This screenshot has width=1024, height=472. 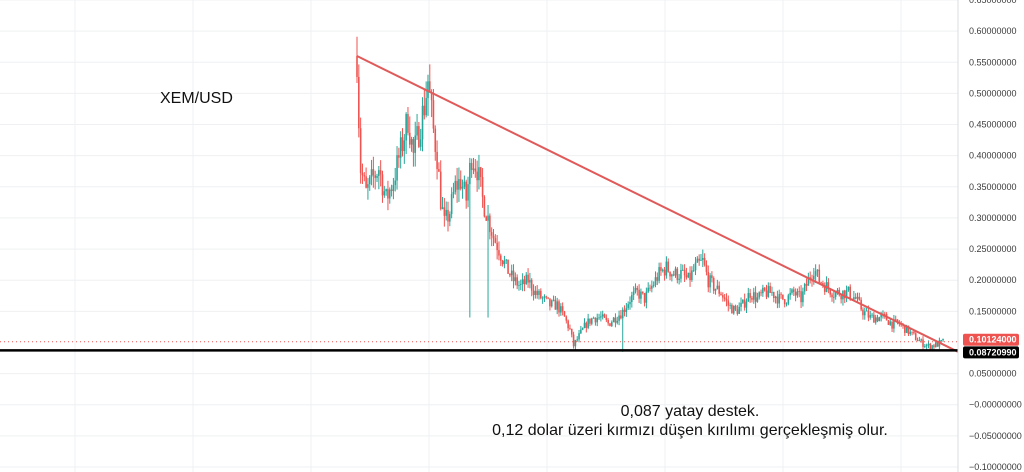 I want to click on y-tick-label: 0.35000000, so click(x=993, y=187).